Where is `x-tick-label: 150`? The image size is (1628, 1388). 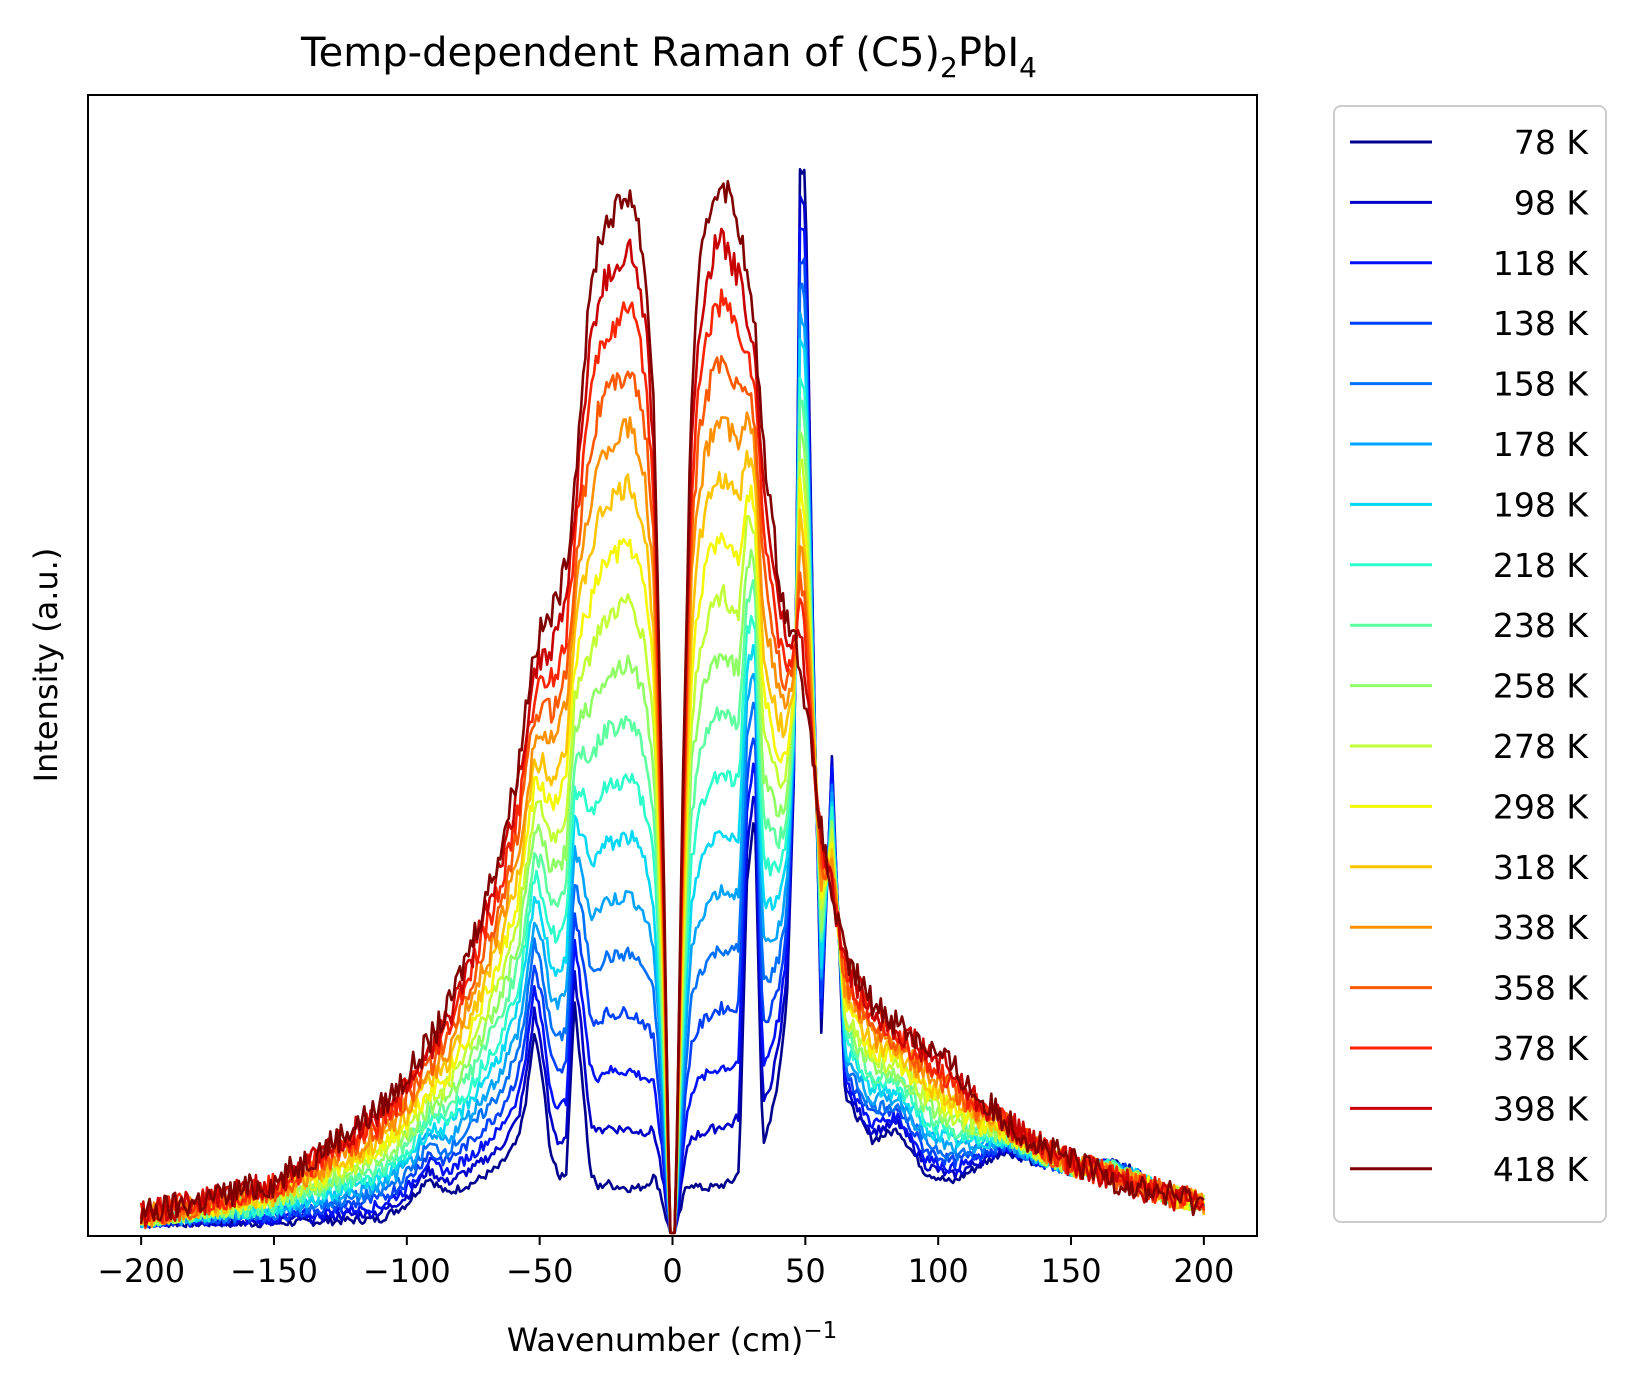 x-tick-label: 150 is located at coordinates (1070, 1271).